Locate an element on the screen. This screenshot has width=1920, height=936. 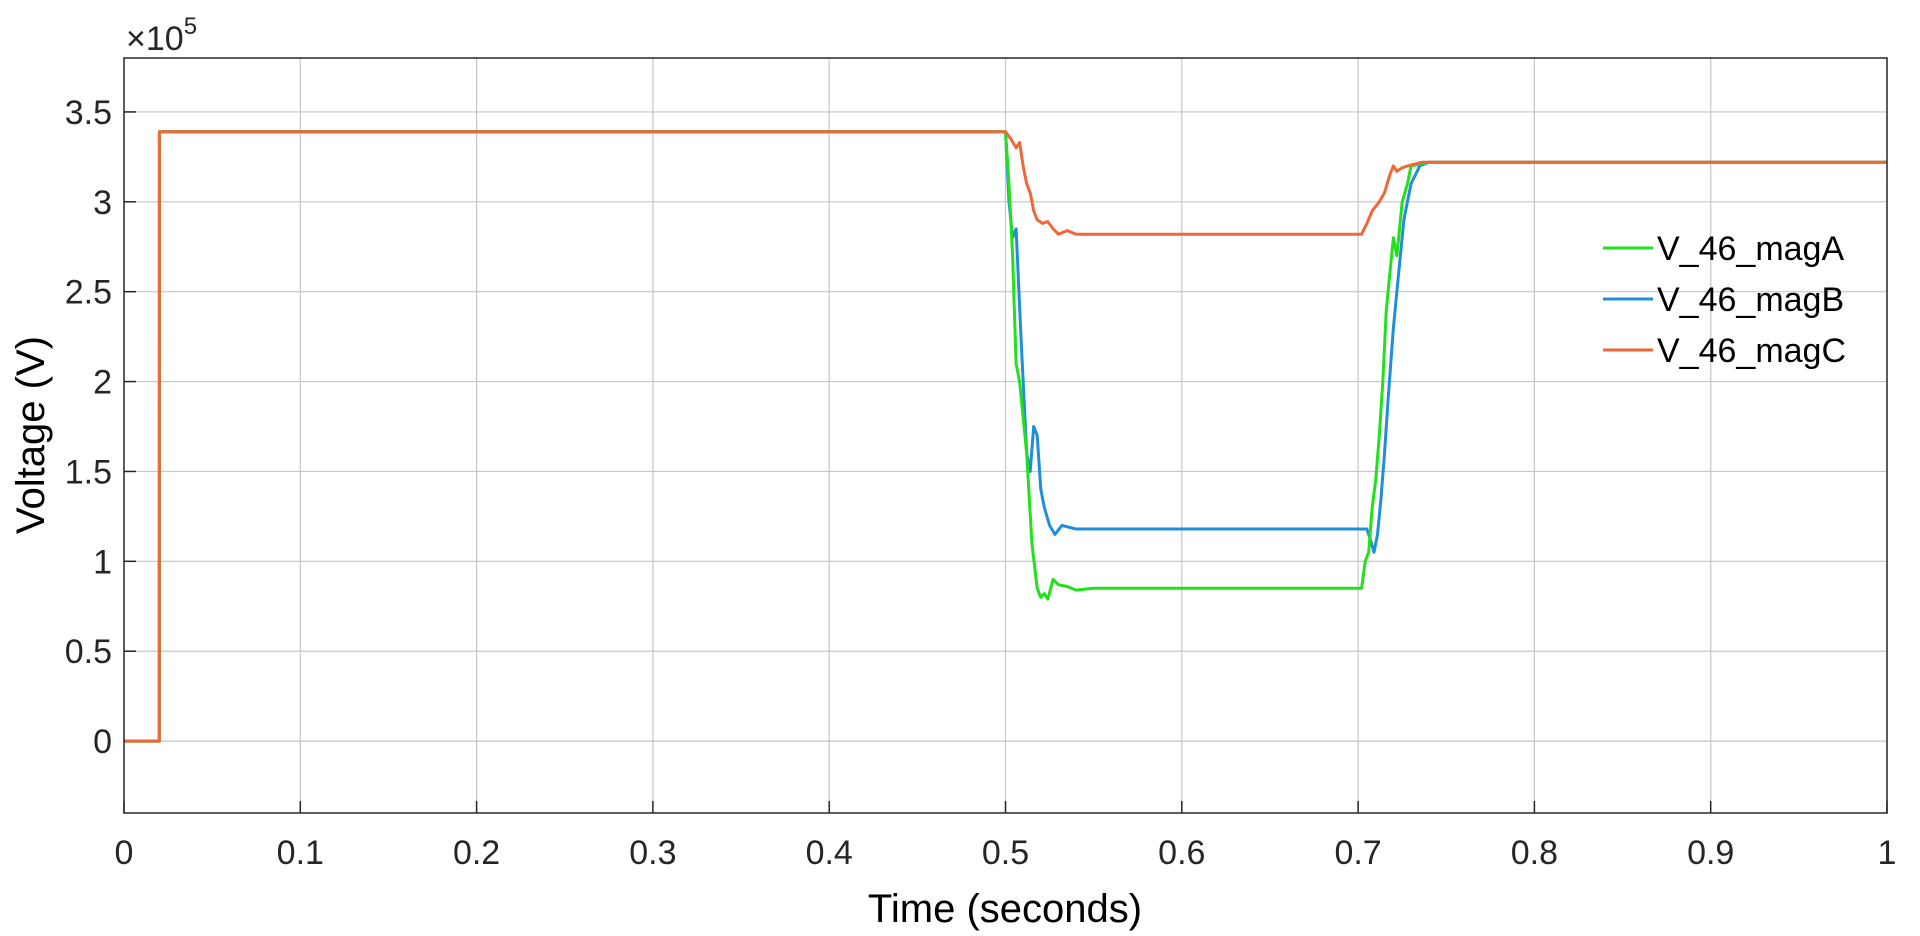
y-tick-label: 2 is located at coordinates (102, 383).